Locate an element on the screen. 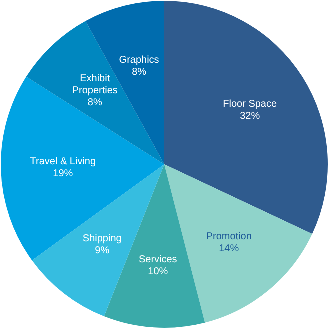  slice-label: Promotion is located at coordinates (229, 236).